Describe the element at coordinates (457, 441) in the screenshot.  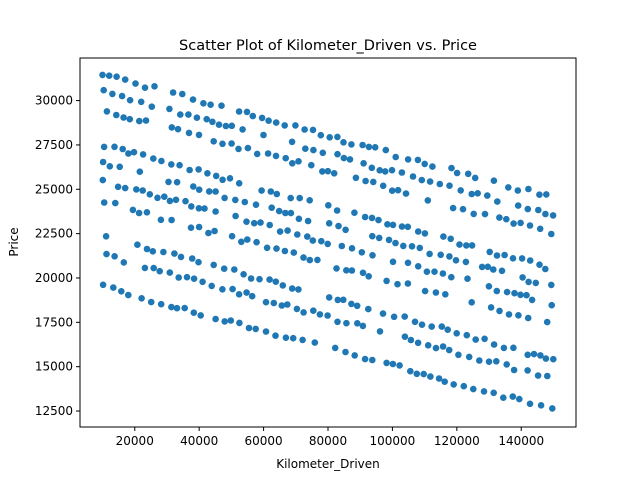
I see `x-tick-label: 120000` at that location.